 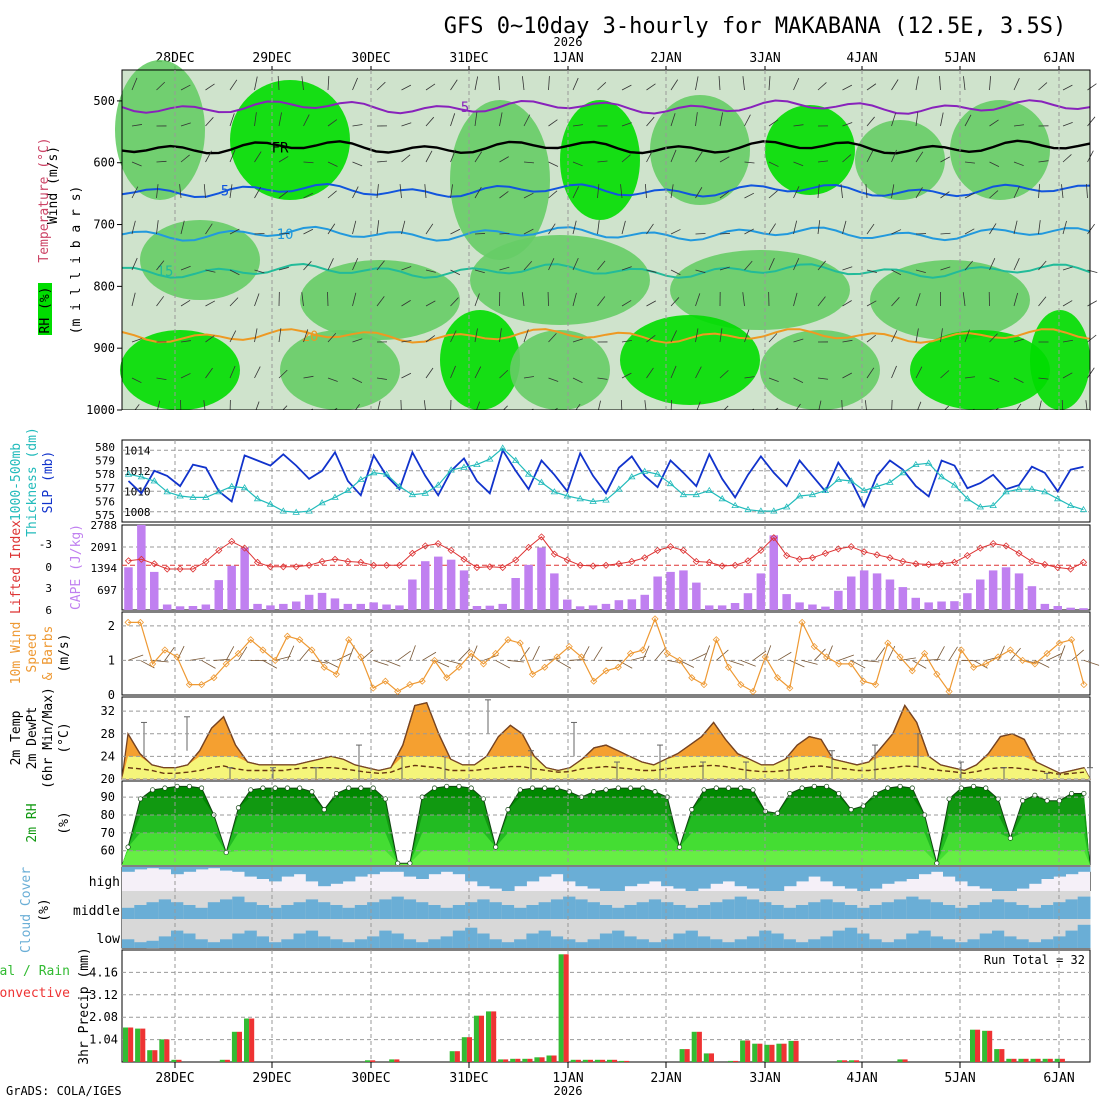 What do you see at coordinates (104, 547) in the screenshot?
I see `cape-tick-1: 2091` at bounding box center [104, 547].